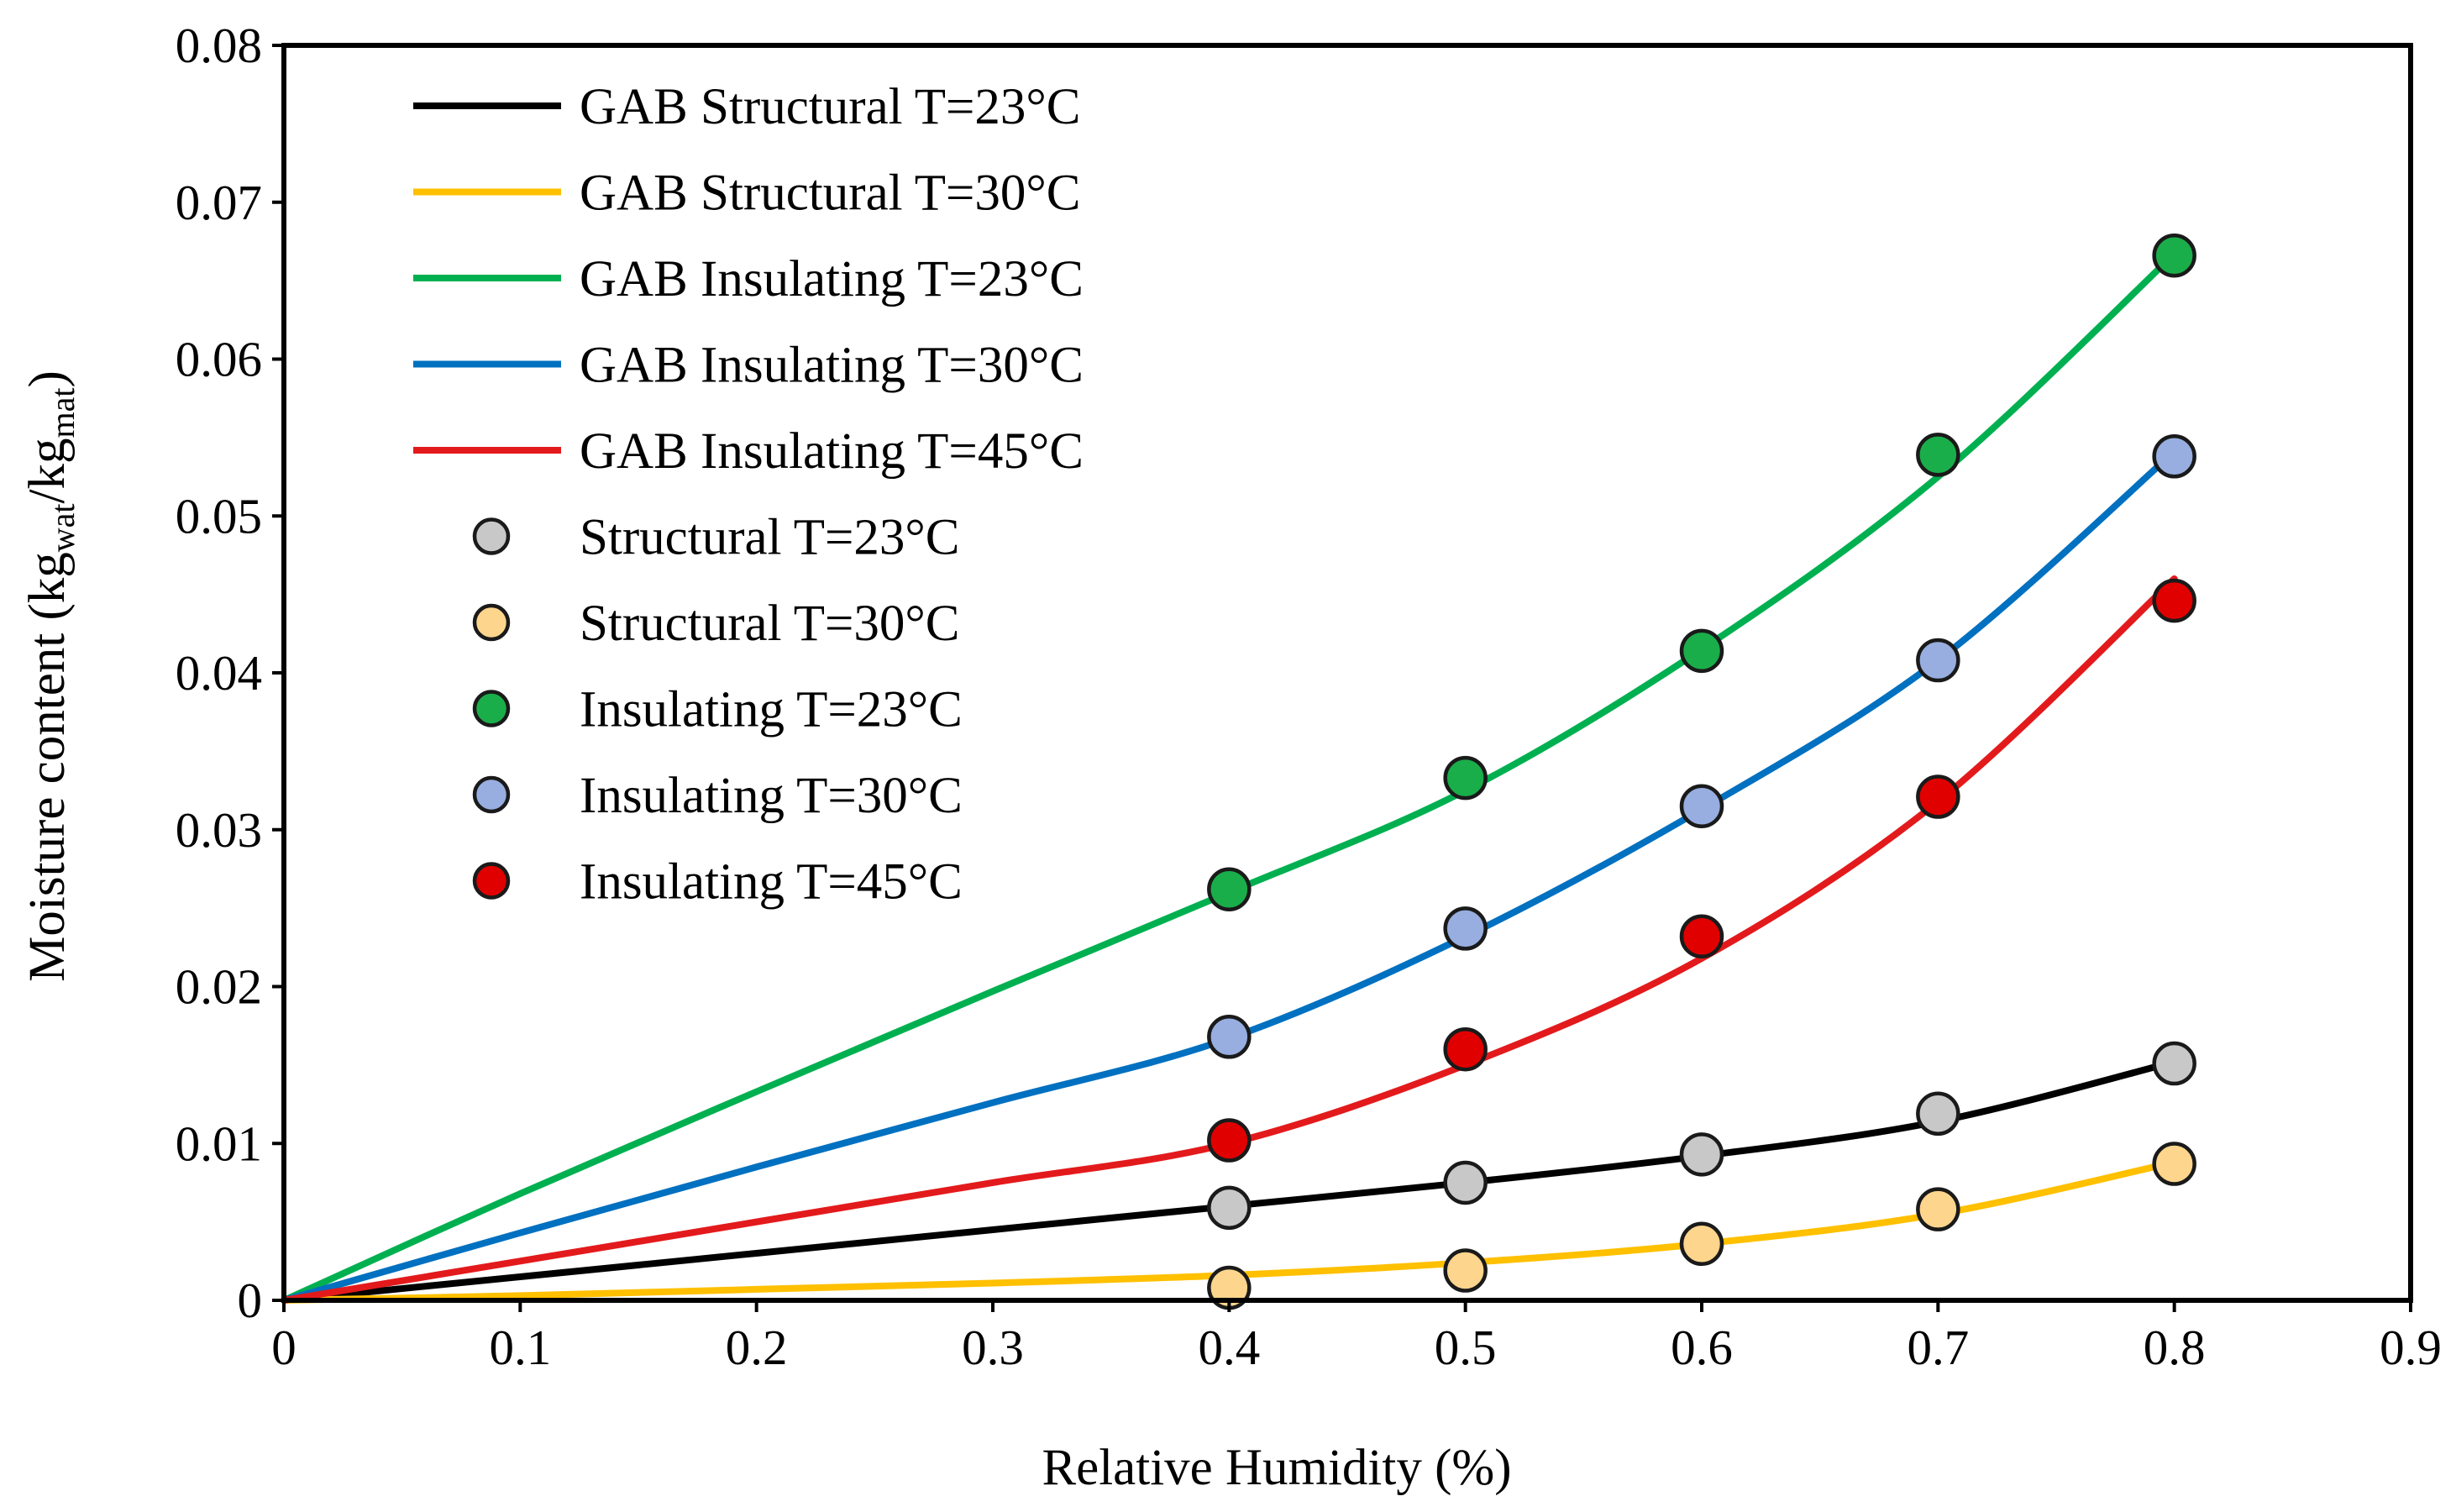  I want to click on y-axis-title-sub1: wat, so click(63, 527).